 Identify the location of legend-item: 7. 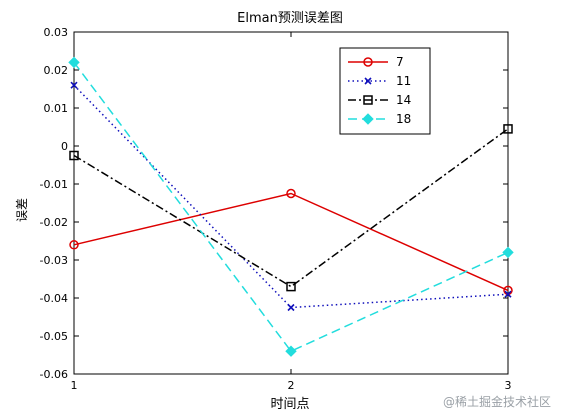
(376, 62).